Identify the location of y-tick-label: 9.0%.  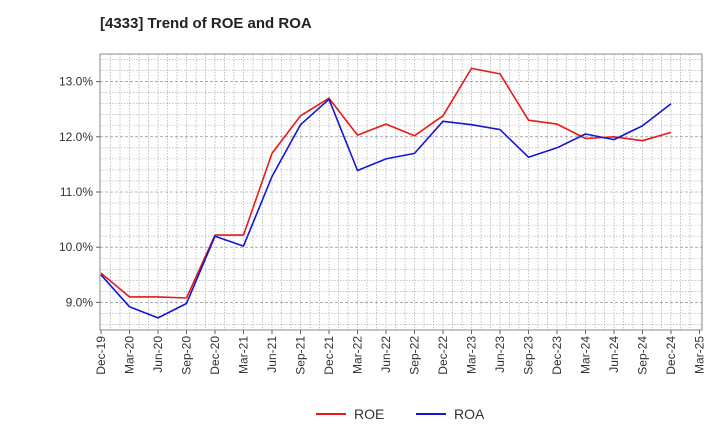
(80, 302).